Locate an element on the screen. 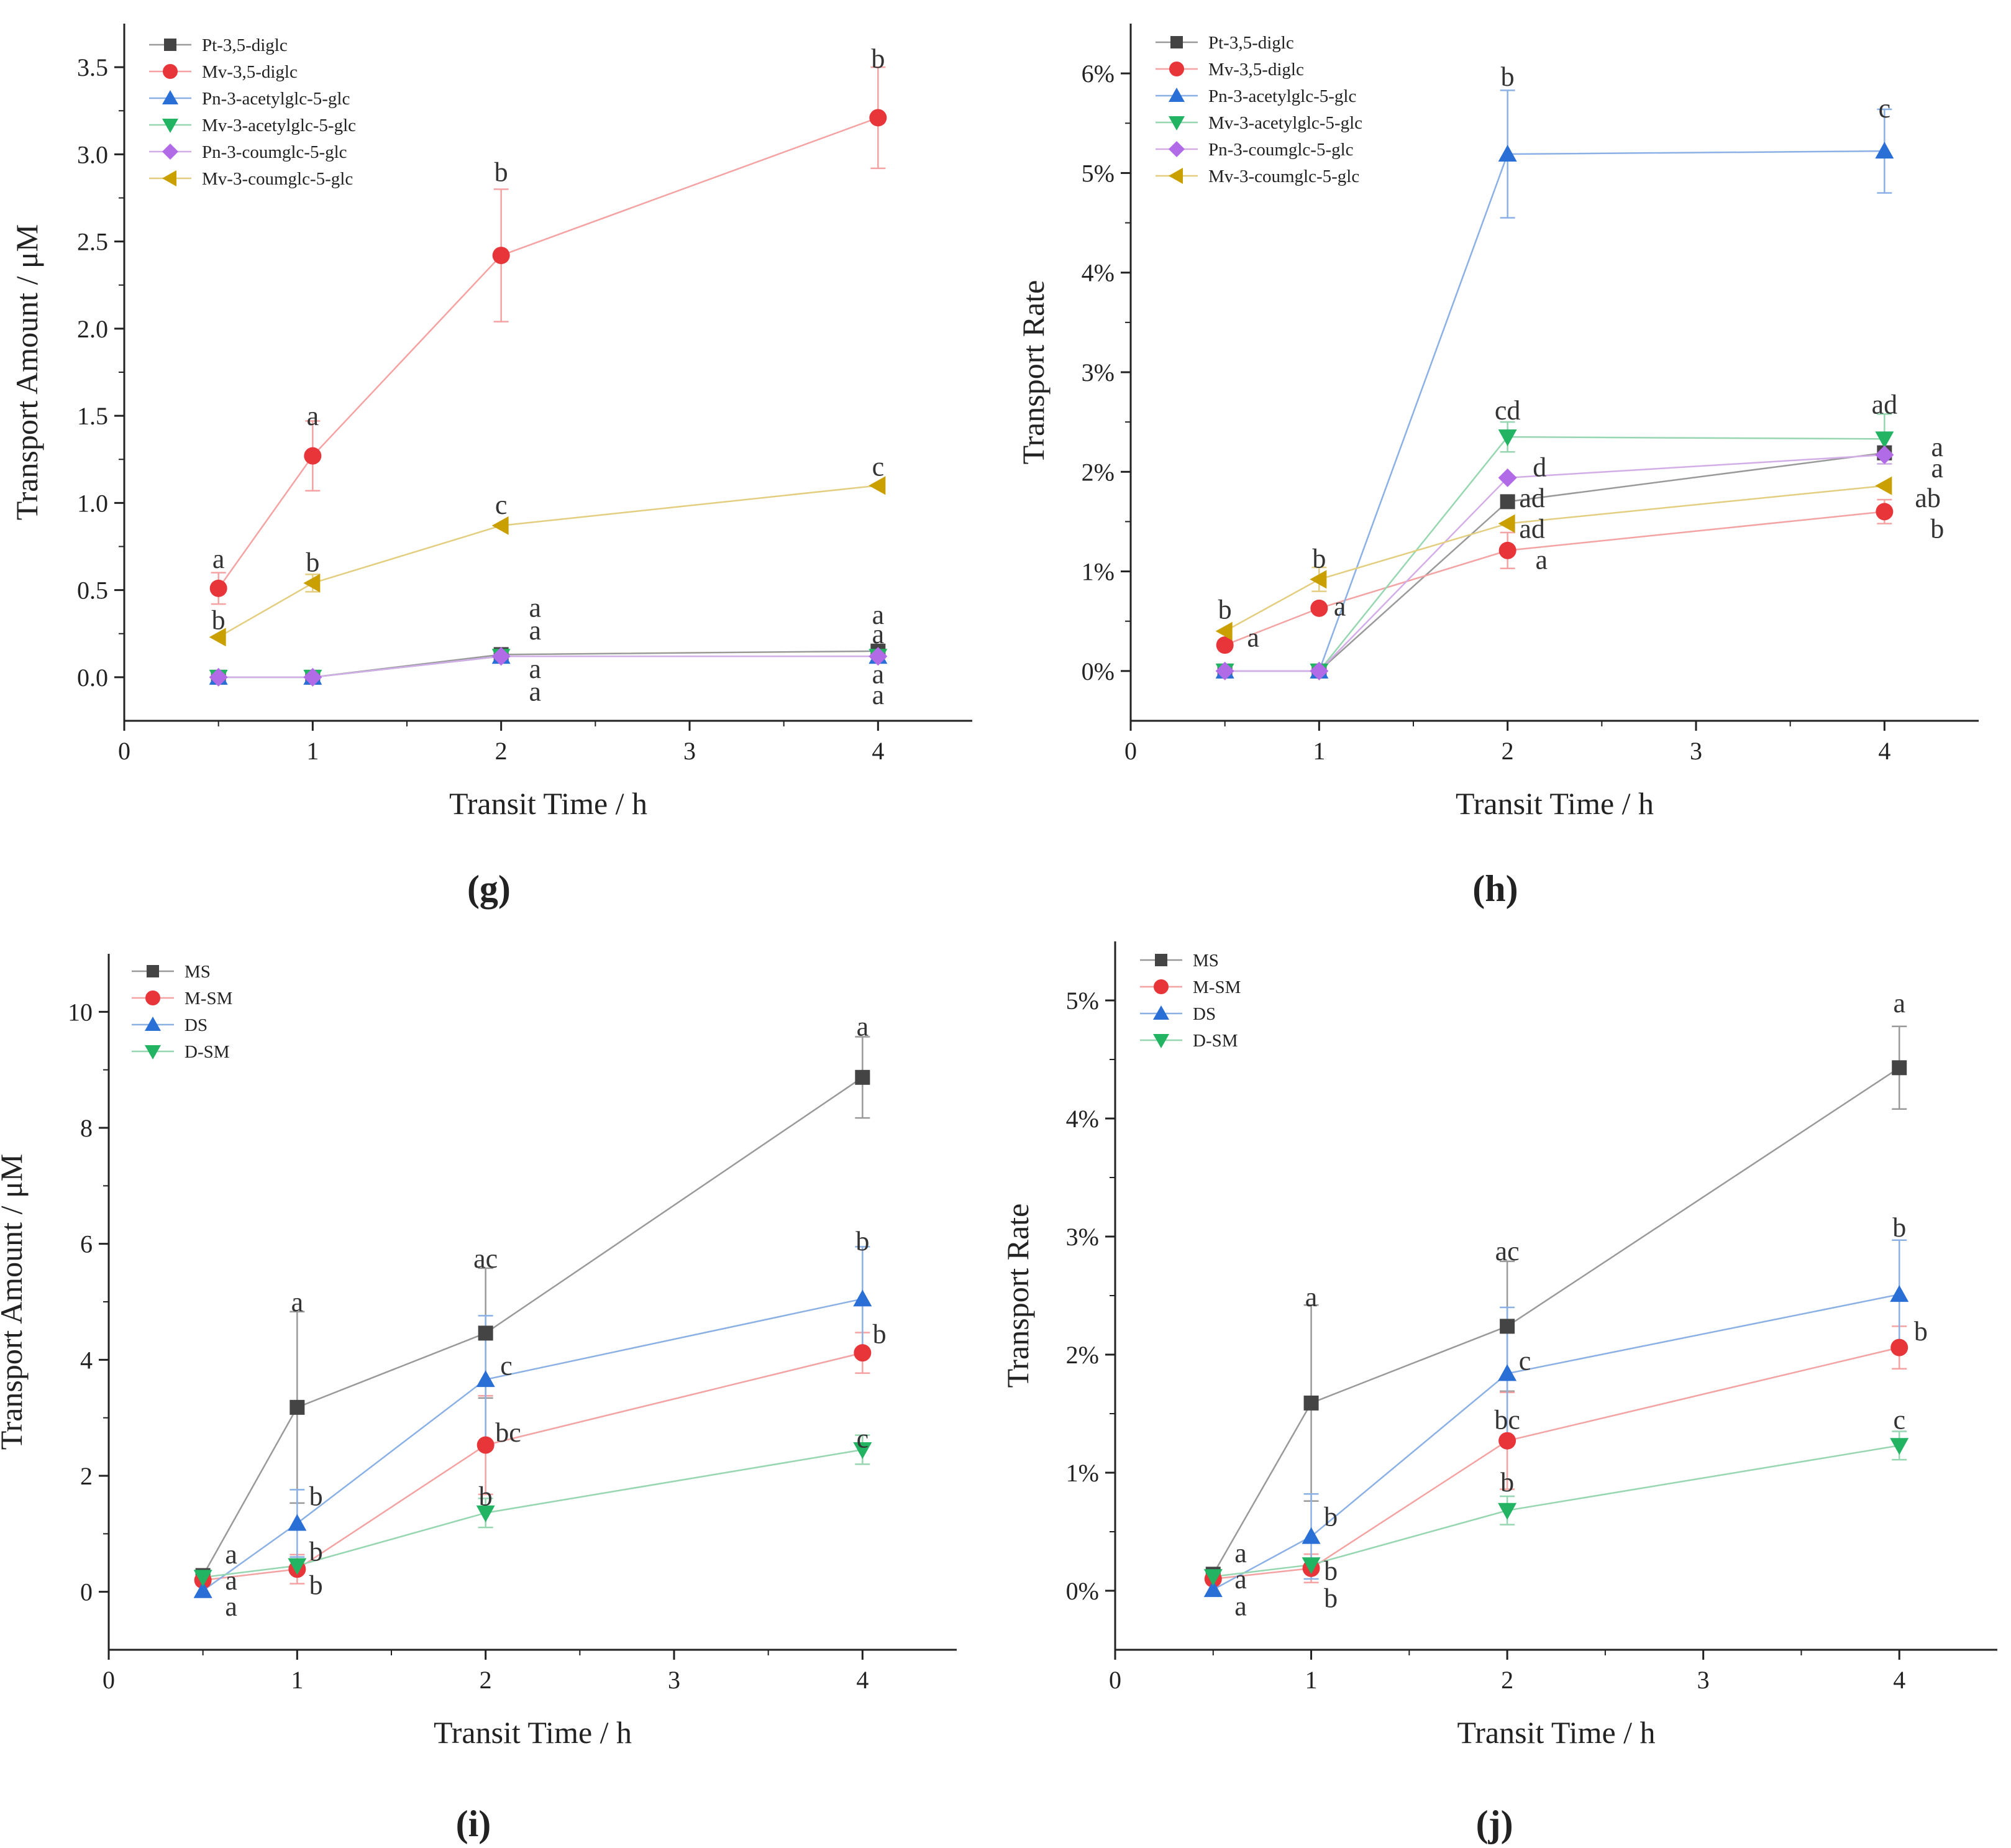 The height and width of the screenshot is (1848, 2011). significance-label: cd is located at coordinates (1508, 410).